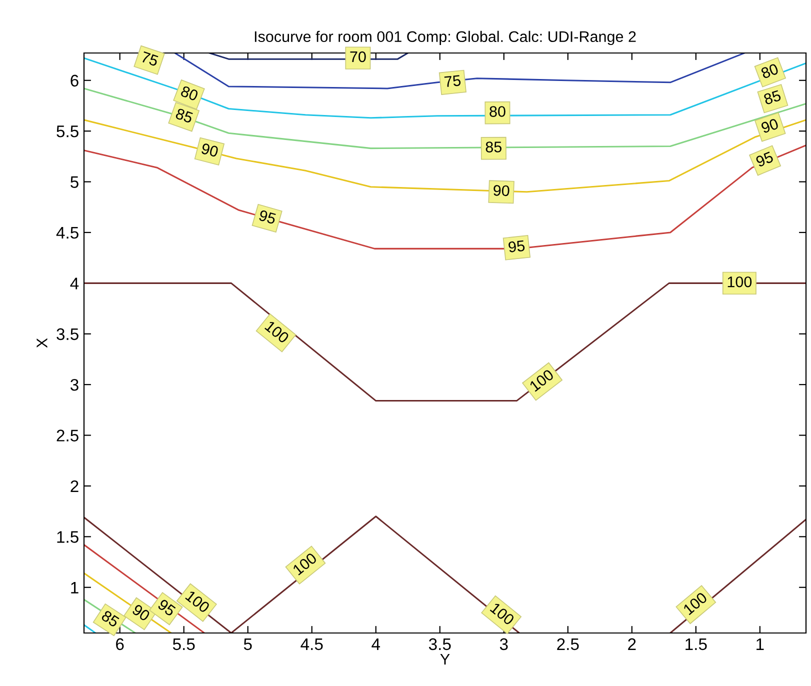 The height and width of the screenshot is (686, 811). What do you see at coordinates (504, 644) in the screenshot?
I see `x-tick-label: 3` at bounding box center [504, 644].